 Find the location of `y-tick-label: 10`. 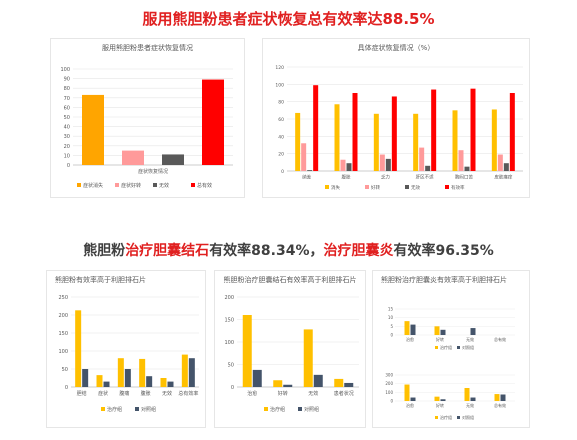

y-tick-label: 10 is located at coordinates (67, 156).